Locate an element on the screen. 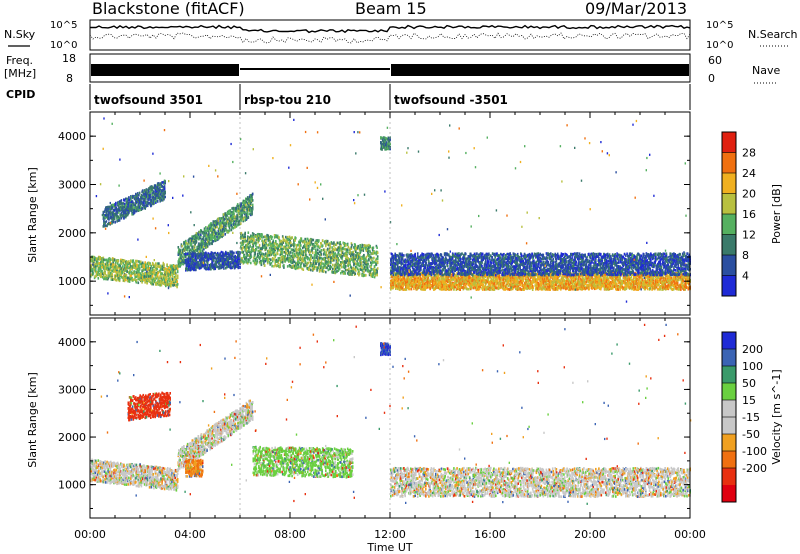 The height and width of the screenshot is (554, 800). noise-tick-left-bottom: 10^0 is located at coordinates (63, 45).